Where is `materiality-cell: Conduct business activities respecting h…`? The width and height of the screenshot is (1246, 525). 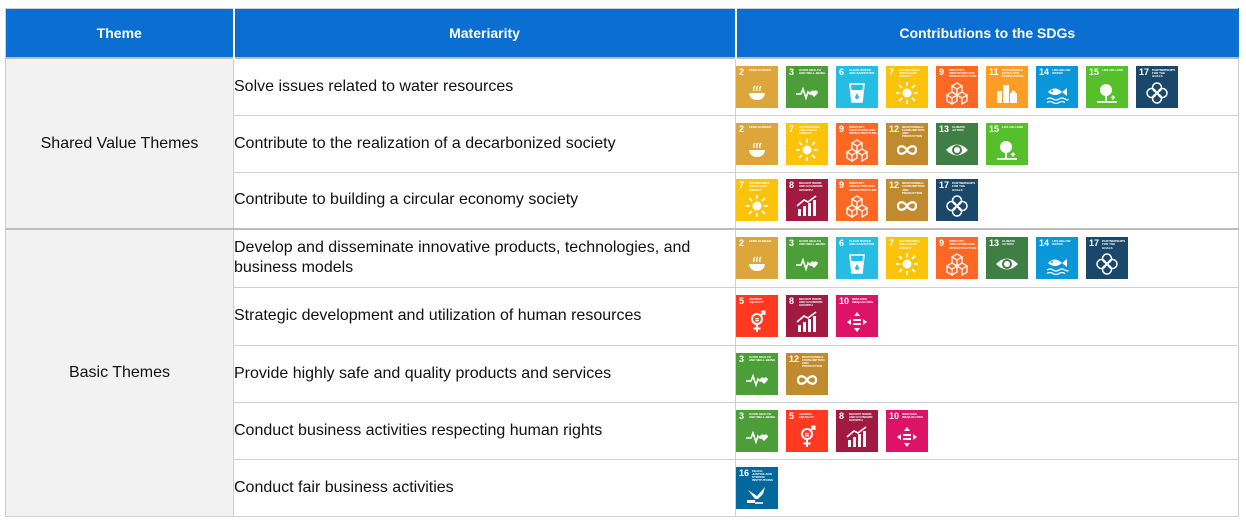
materiality-cell: Conduct business activities respecting h… is located at coordinates (484, 430).